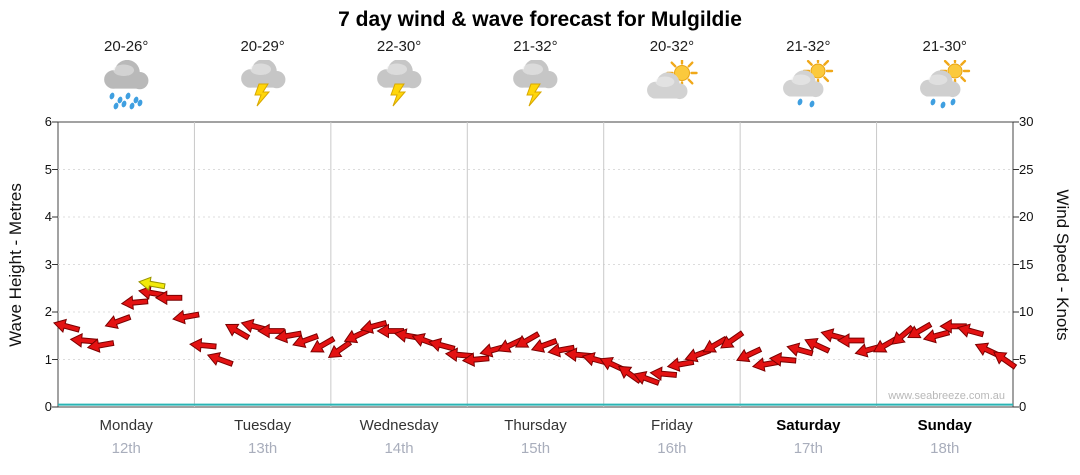 The image size is (1080, 475). Describe the element at coordinates (944, 46) in the screenshot. I see `day-temperature: 21-30°` at that location.